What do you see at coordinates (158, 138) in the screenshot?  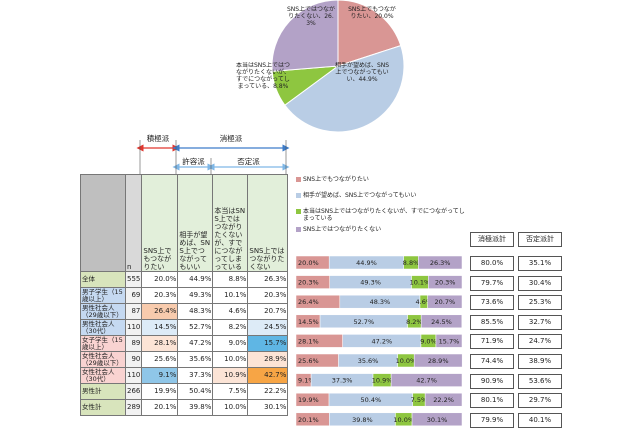 I see `group-positive-label: 積極派` at bounding box center [158, 138].